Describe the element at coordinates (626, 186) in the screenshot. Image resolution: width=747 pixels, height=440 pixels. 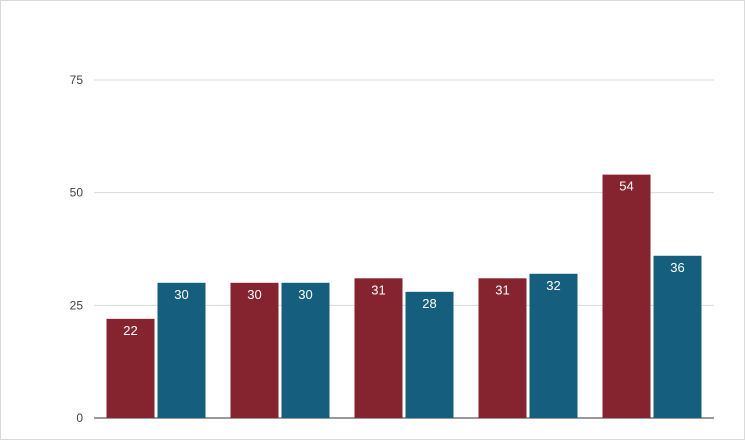
I see `data-label: 54` at that location.